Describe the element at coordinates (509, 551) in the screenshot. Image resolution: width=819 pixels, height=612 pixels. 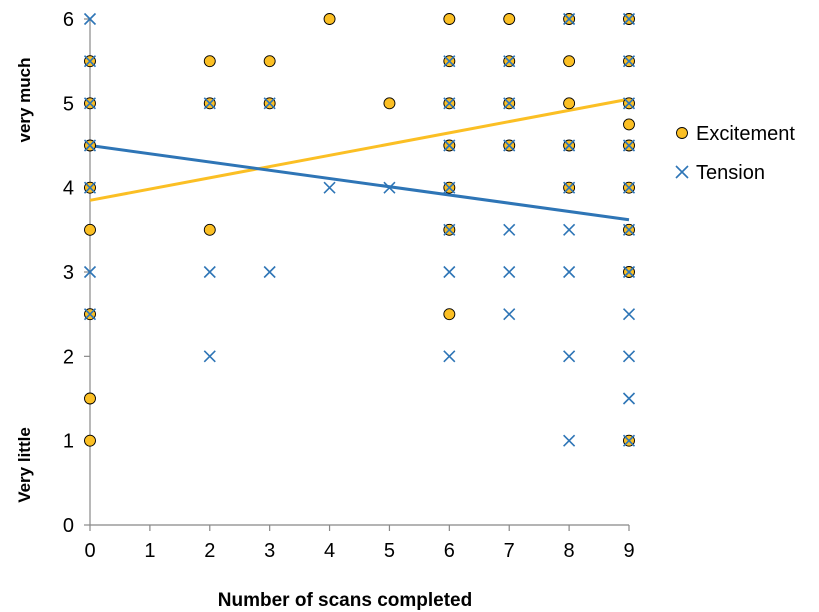
I see `x-tick-label: 7` at that location.